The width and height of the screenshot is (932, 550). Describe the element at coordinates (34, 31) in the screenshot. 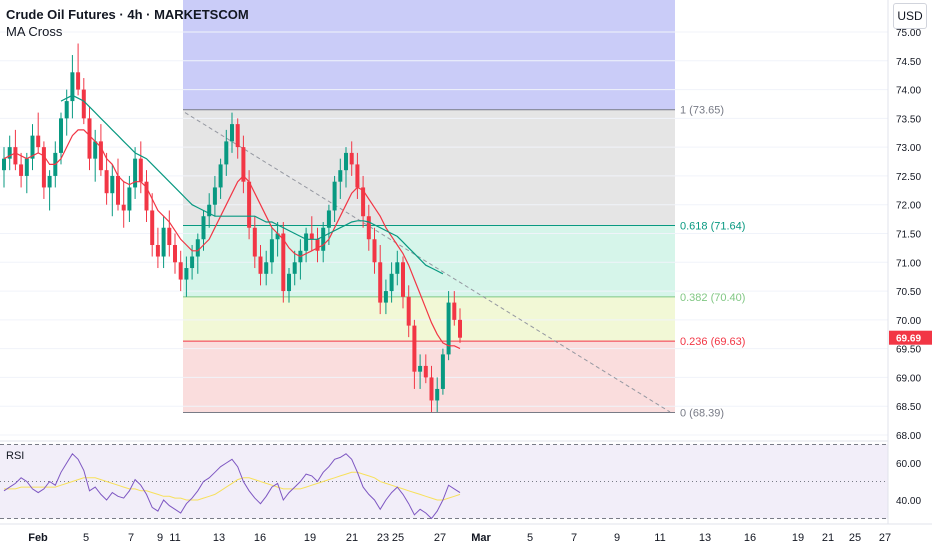

I see `indicator-label: MA Cross` at that location.